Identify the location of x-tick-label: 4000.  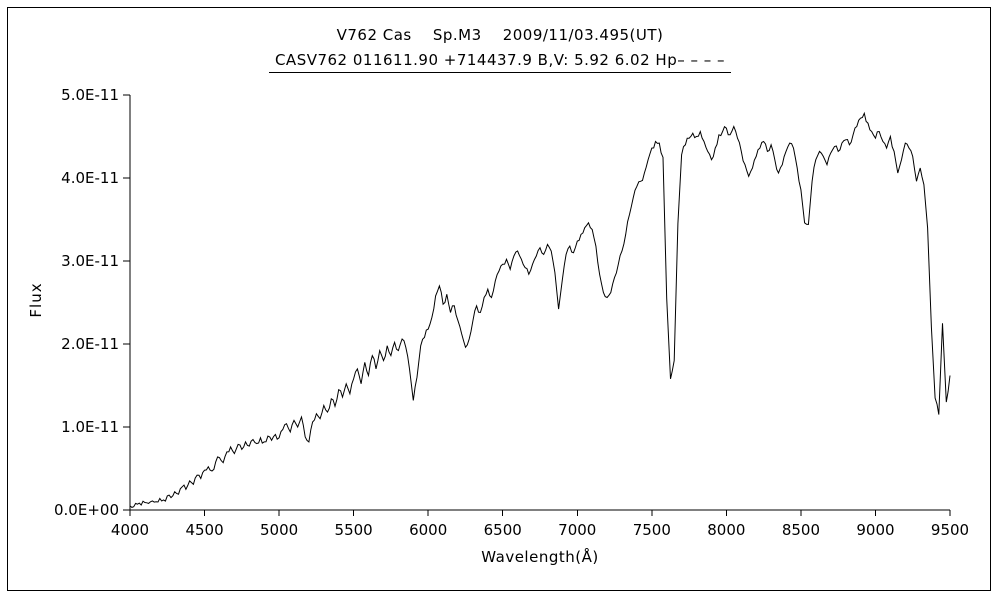
(130, 530).